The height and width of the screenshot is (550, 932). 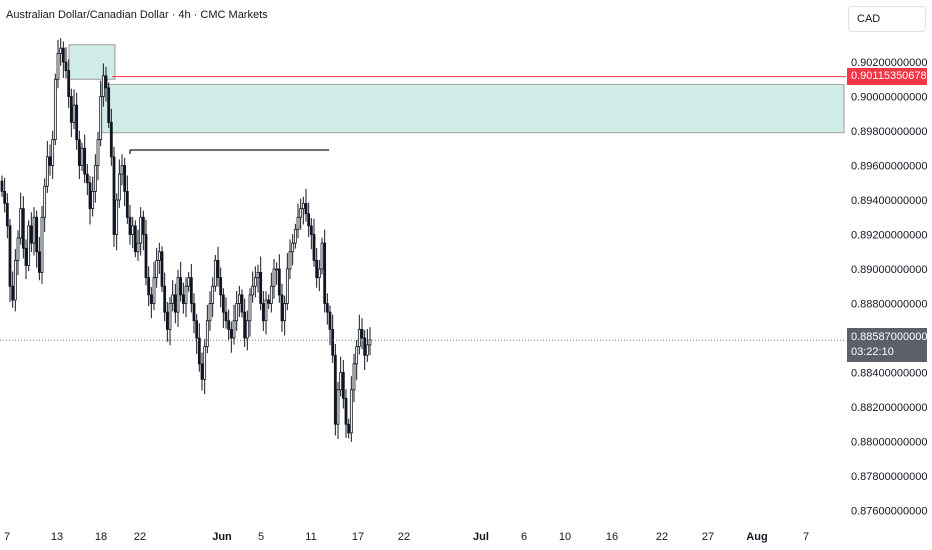 I want to click on currency-button: CAD, so click(x=887, y=19).